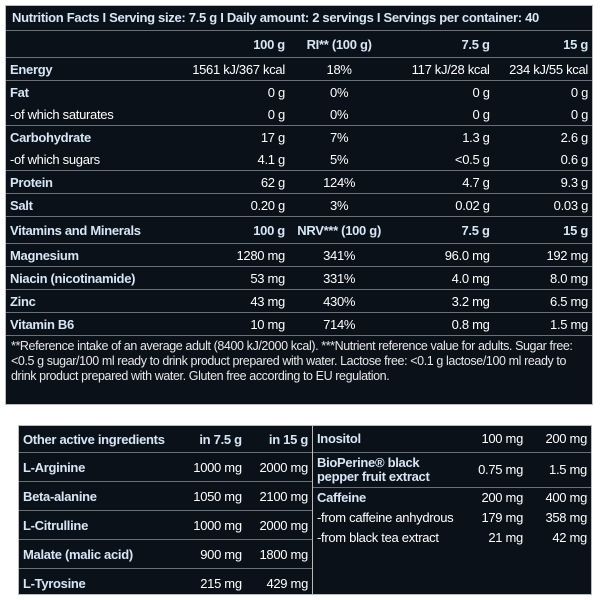 This screenshot has width=600, height=600. What do you see at coordinates (569, 537) in the screenshot?
I see `cell: 42 mg` at bounding box center [569, 537].